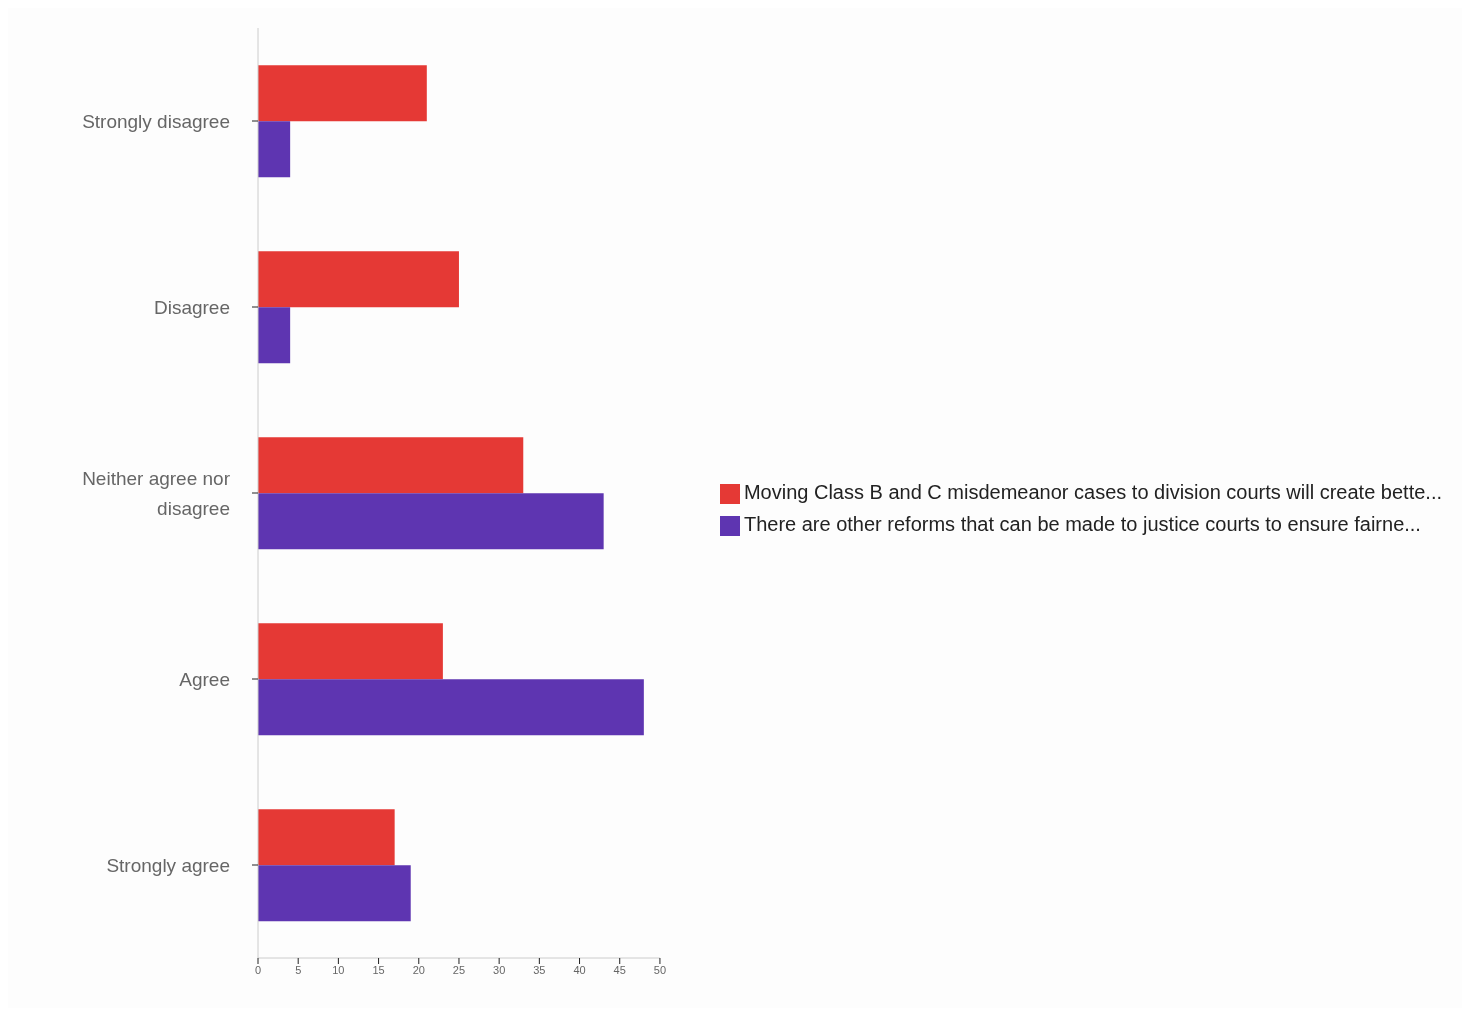  I want to click on y-tick-label: Strongly agree, so click(168, 865).